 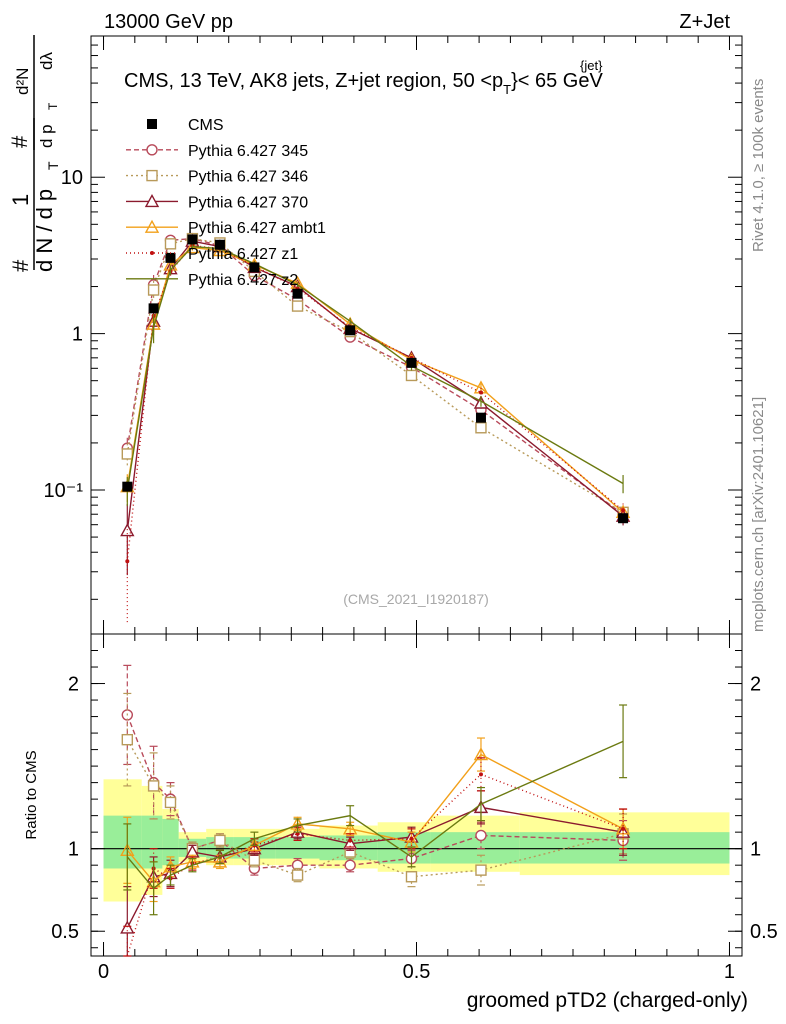 I want to click on ratio-tick-label-left: 0.5, so click(x=65, y=932).